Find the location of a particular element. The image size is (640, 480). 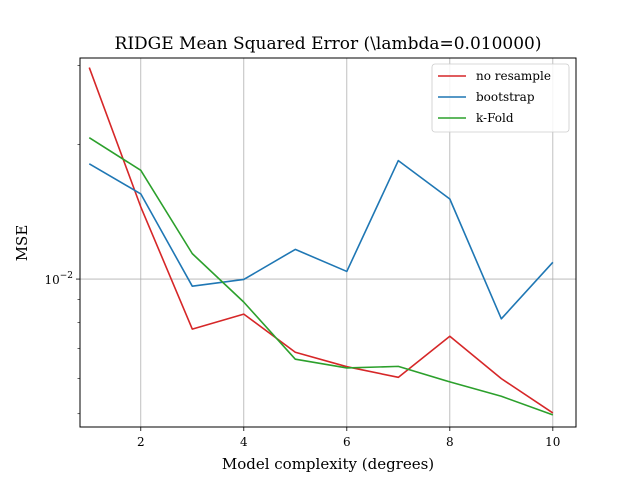

x-tick-label: 4 is located at coordinates (244, 442).